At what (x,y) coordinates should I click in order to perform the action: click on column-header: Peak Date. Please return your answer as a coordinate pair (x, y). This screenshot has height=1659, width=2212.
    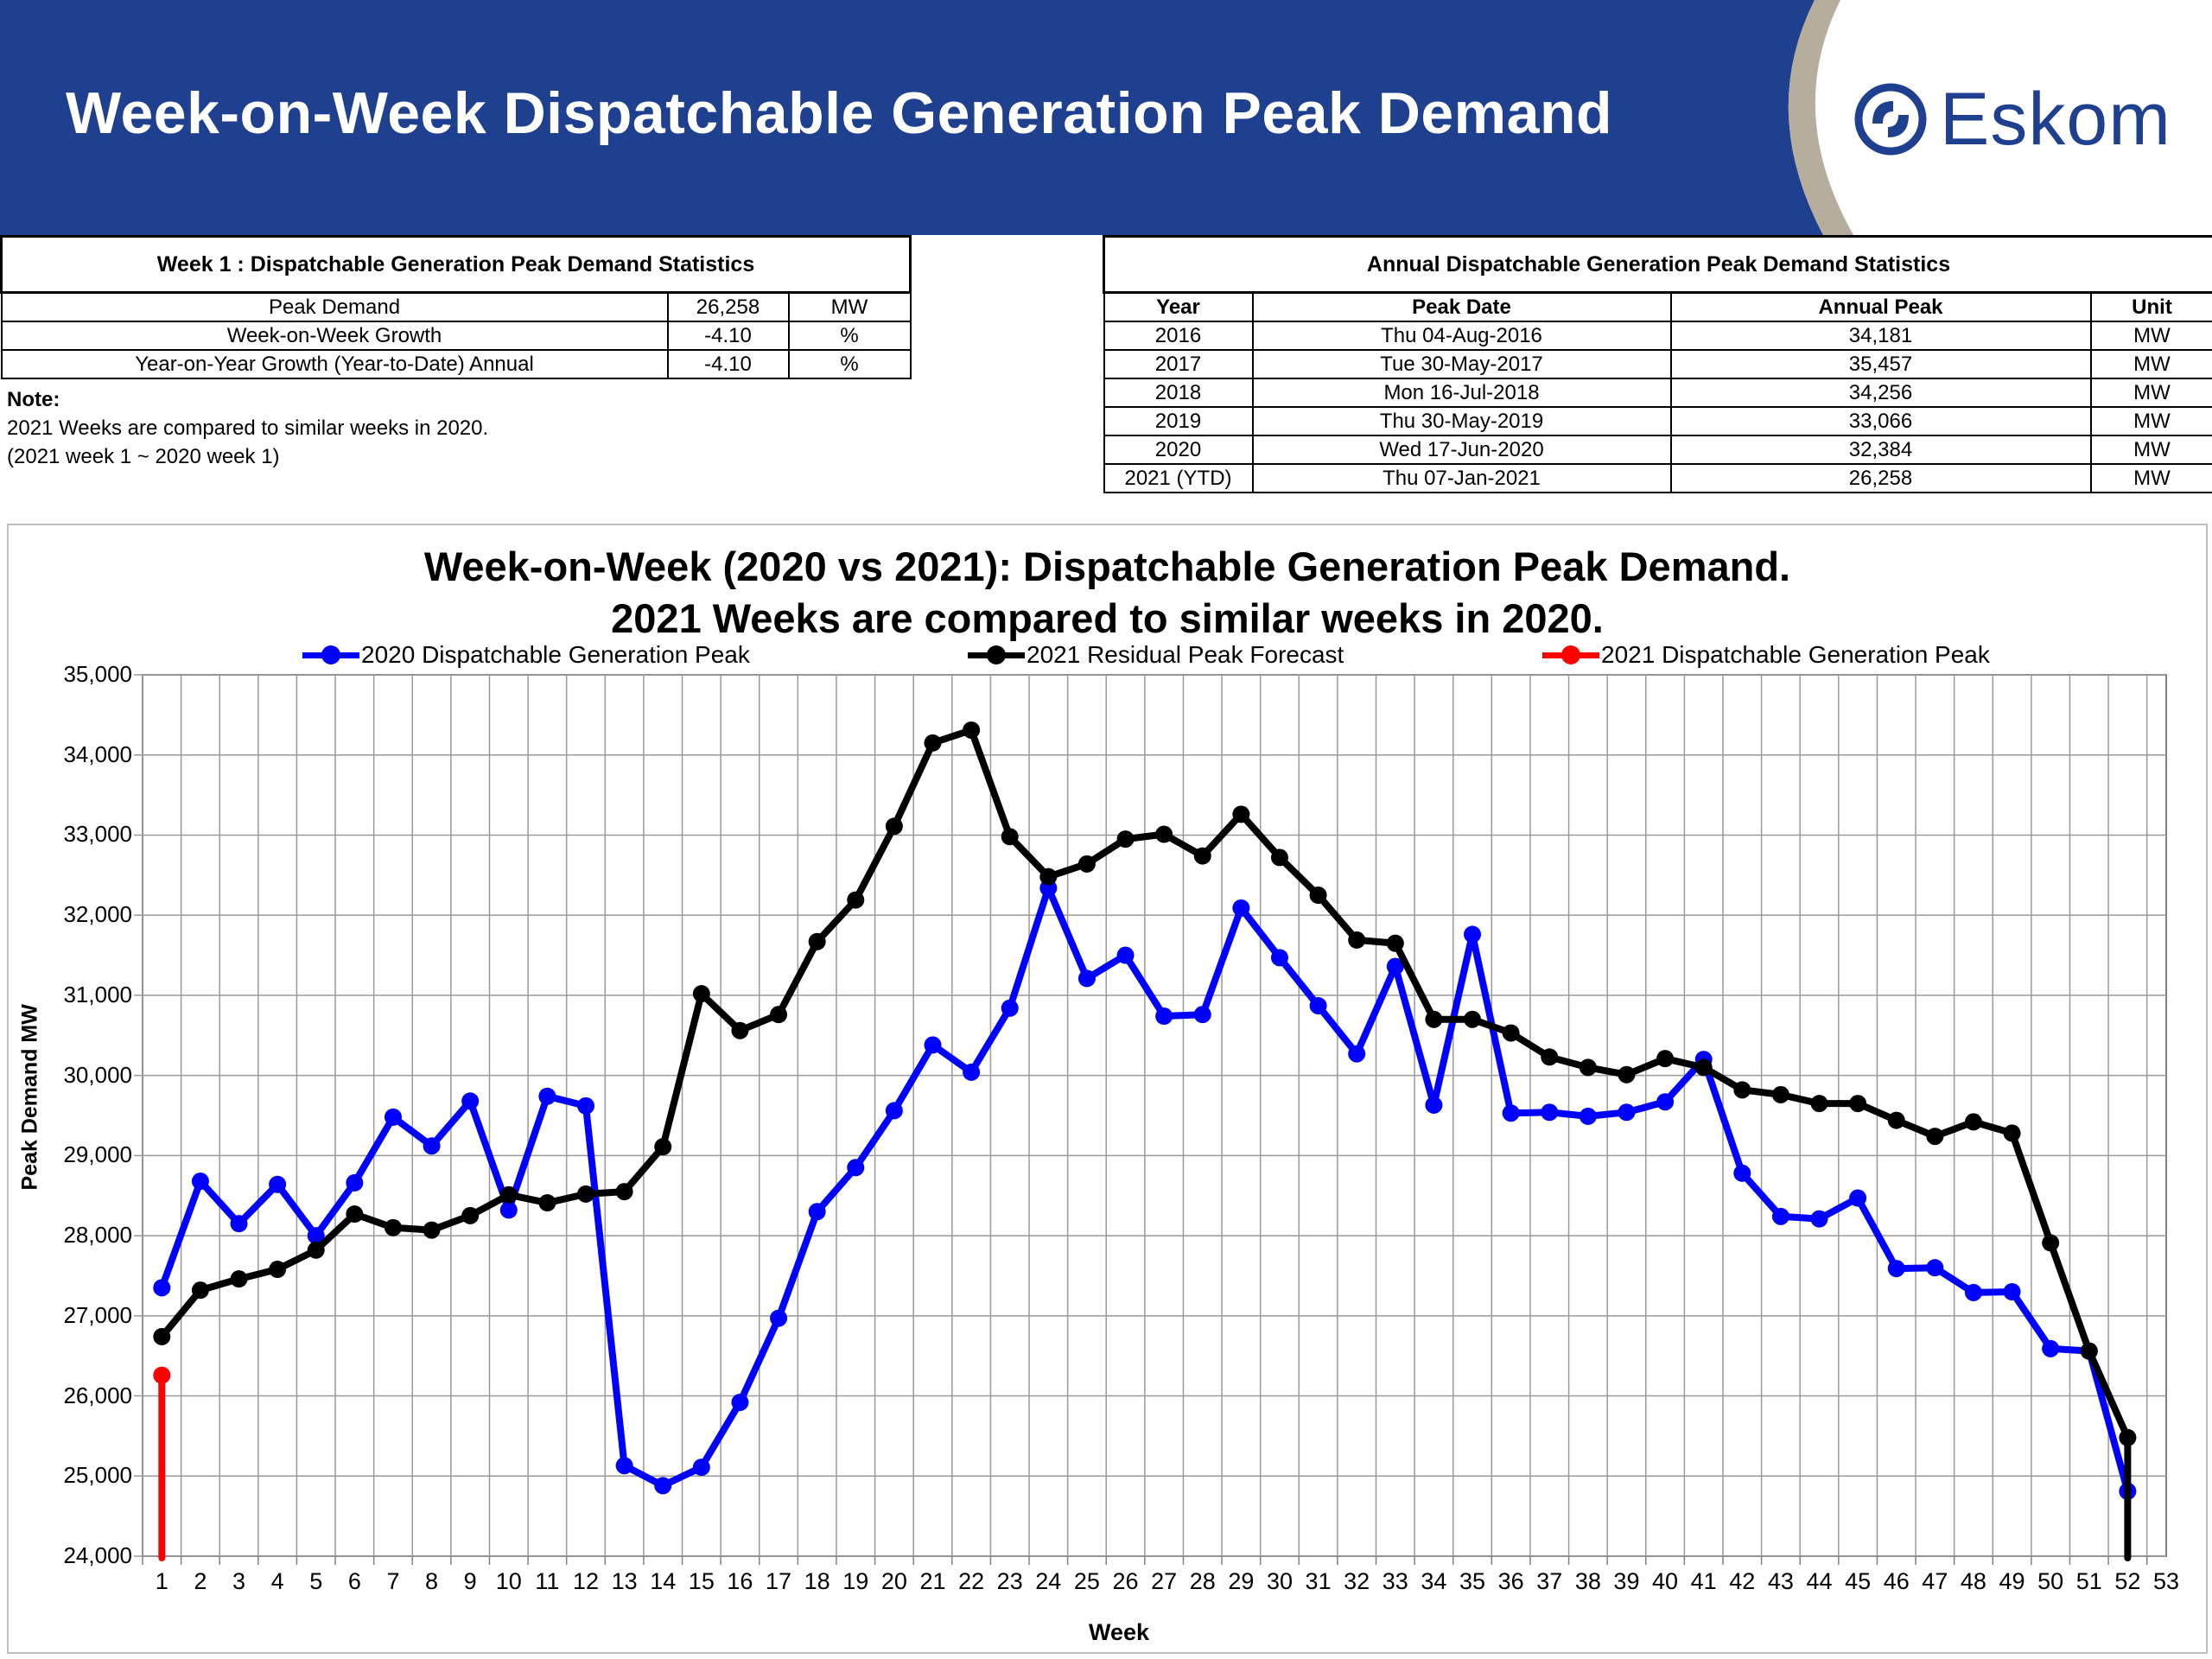
    Looking at the image, I should click on (1461, 306).